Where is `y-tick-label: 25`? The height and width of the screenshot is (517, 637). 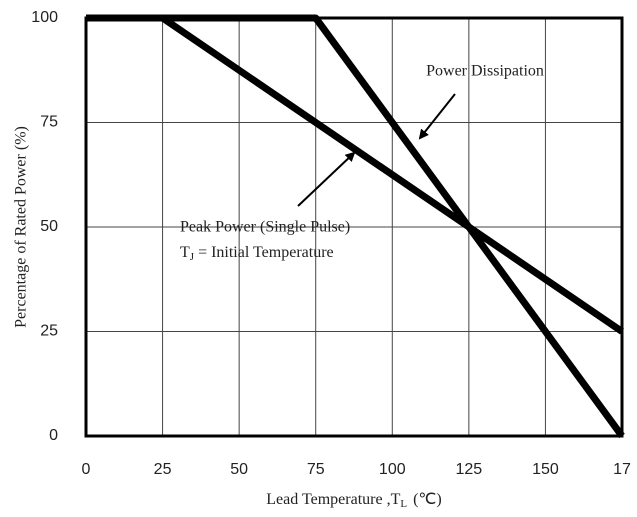 y-tick-label: 25 is located at coordinates (49, 331).